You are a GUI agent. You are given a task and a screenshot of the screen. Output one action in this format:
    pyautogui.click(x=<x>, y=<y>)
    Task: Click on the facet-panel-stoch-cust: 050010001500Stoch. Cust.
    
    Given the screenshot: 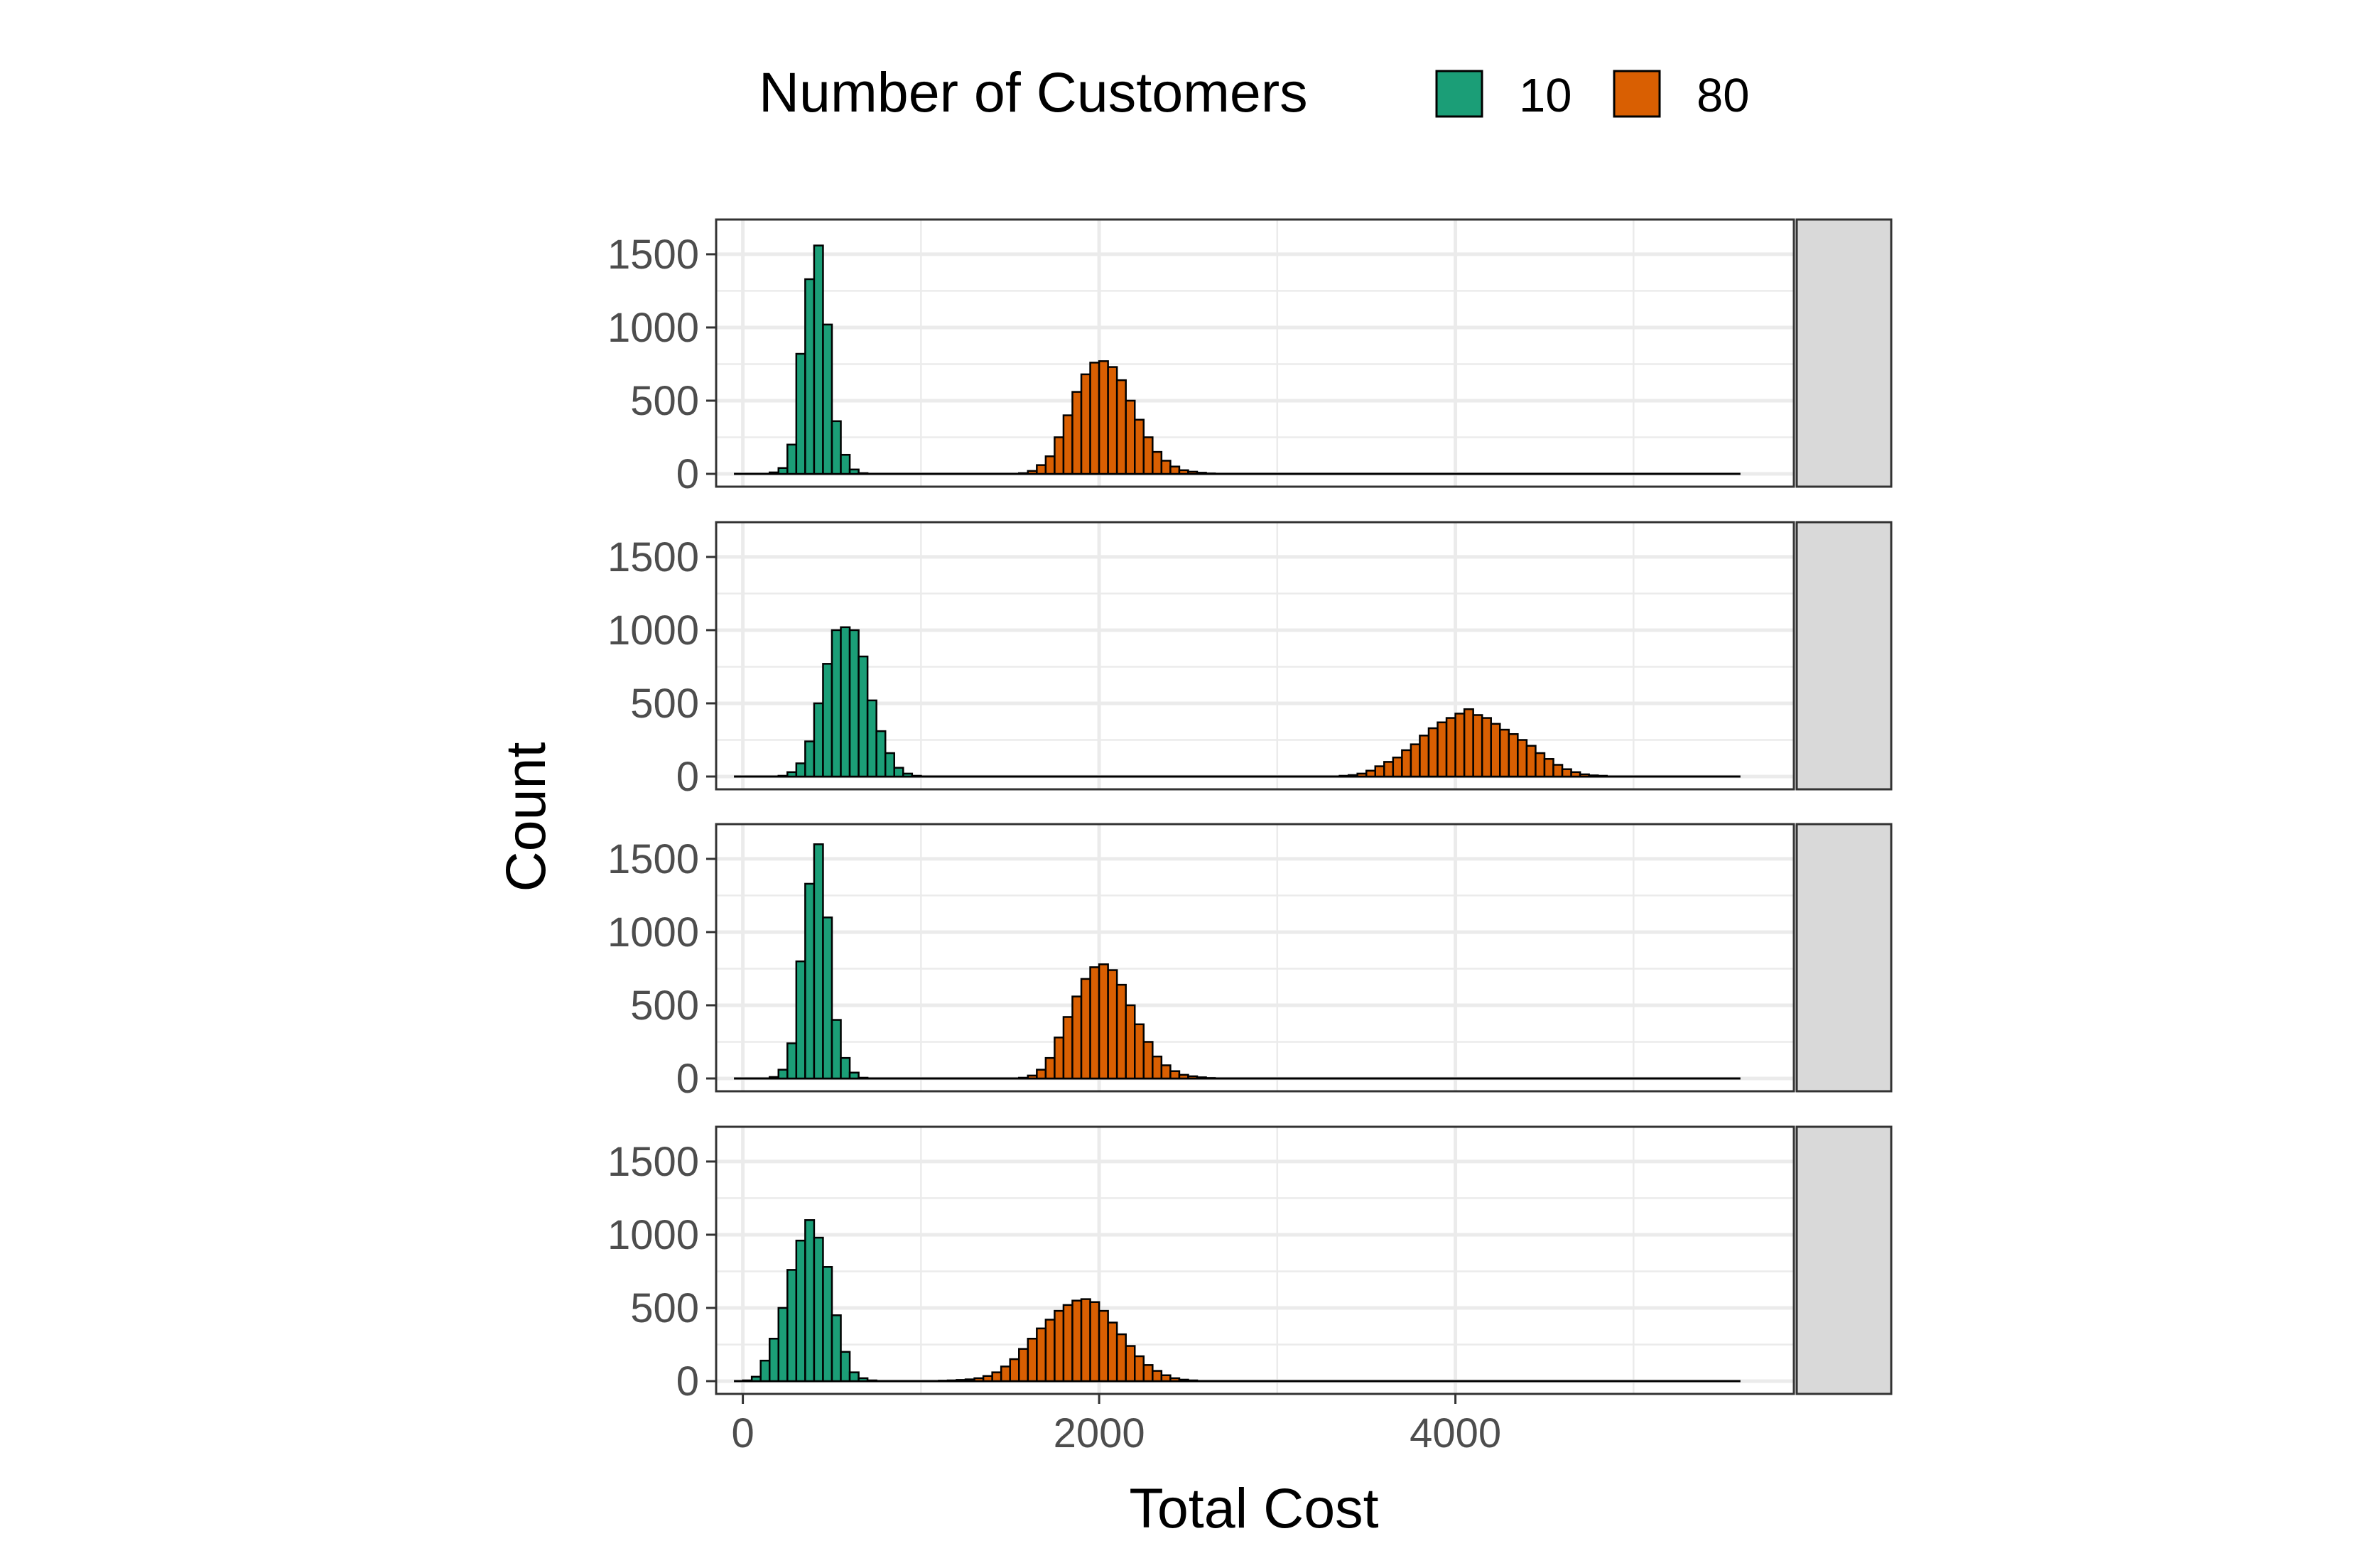 What is the action you would take?
    pyautogui.click(x=1250, y=1265)
    